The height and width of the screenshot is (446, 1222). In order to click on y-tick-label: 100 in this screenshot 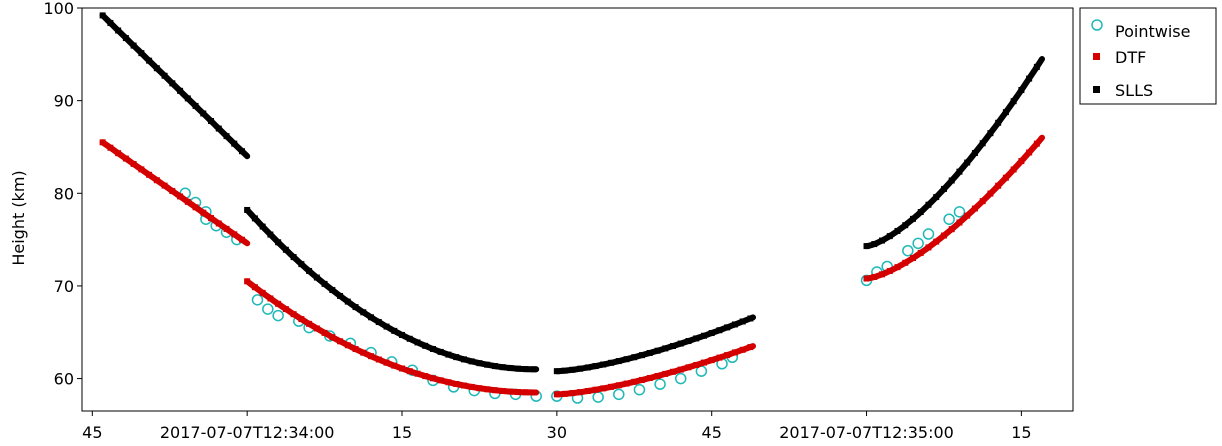, I will do `click(58, 9)`.